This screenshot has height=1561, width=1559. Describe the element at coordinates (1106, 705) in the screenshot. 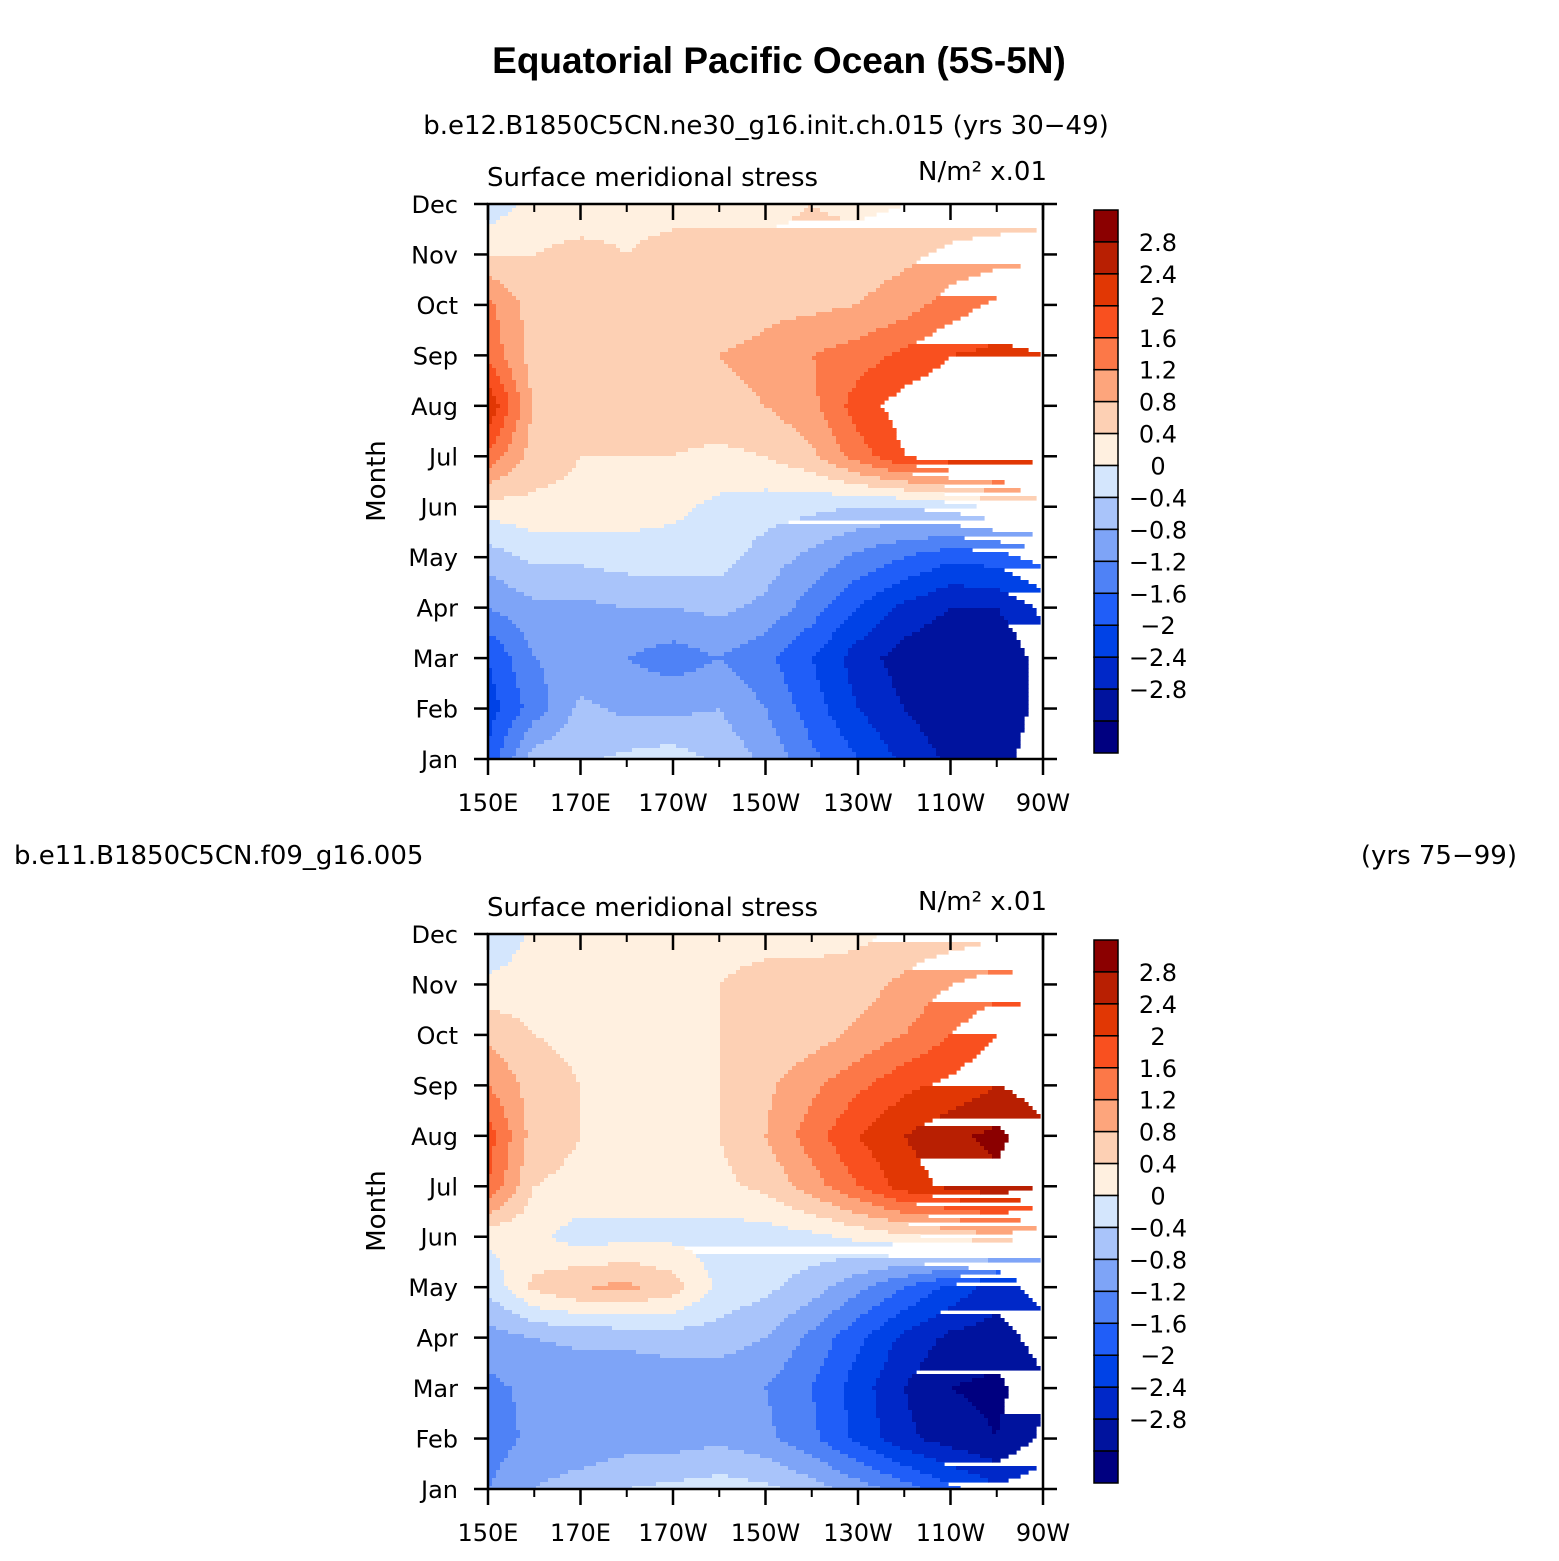

I see `colorbar-swatch` at that location.